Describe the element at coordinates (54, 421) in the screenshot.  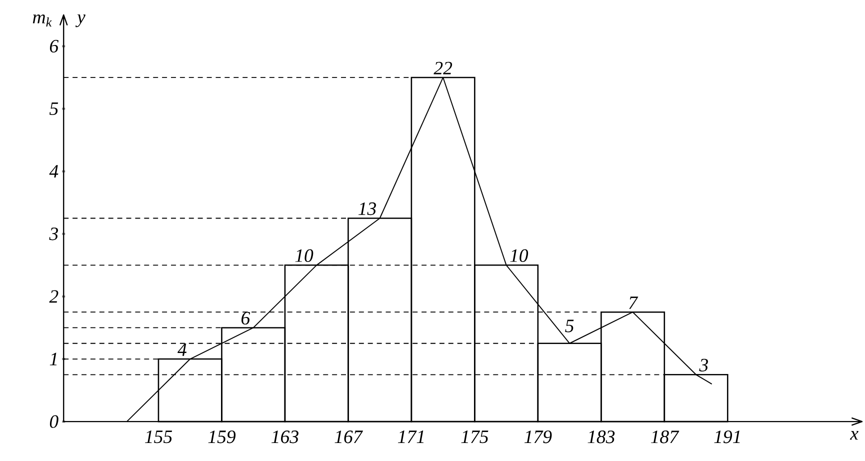
I see `y-tick-label: 0` at that location.